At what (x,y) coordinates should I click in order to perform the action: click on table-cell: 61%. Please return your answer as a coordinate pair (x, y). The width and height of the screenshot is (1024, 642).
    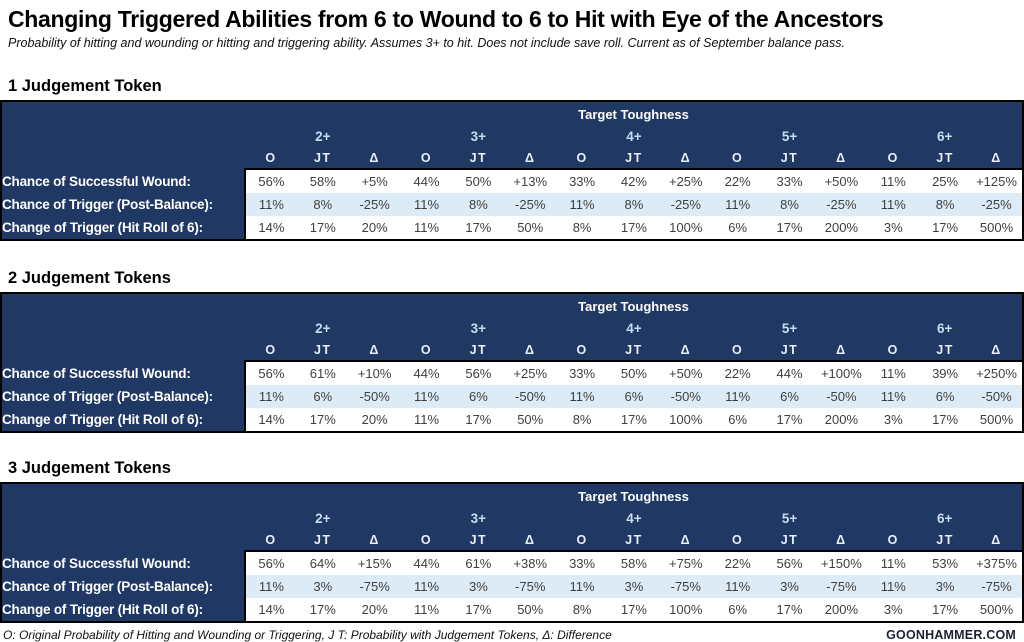
    Looking at the image, I should click on (478, 562).